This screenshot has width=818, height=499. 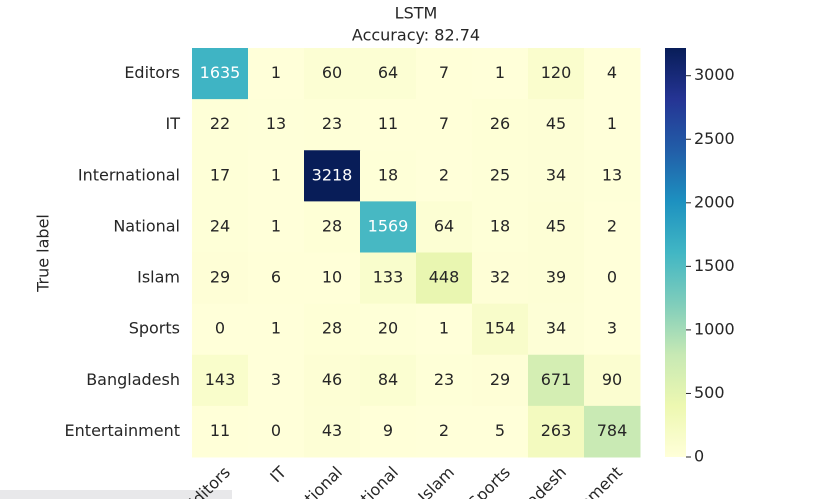 What do you see at coordinates (416, 13) in the screenshot?
I see `chart-title: LSTM` at bounding box center [416, 13].